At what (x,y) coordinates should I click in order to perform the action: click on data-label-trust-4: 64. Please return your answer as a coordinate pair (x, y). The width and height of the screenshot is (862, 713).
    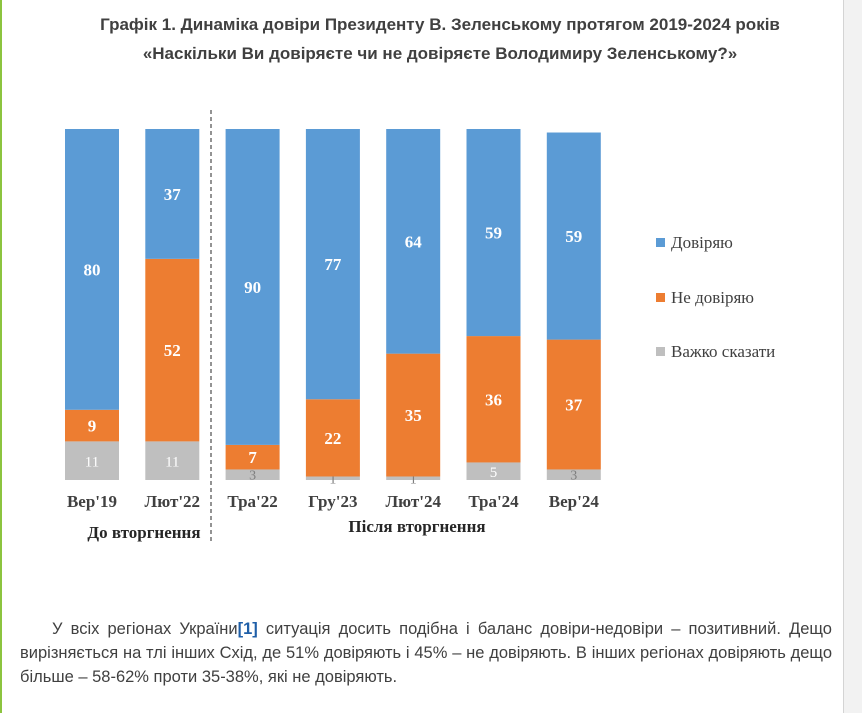
    Looking at the image, I should click on (414, 241).